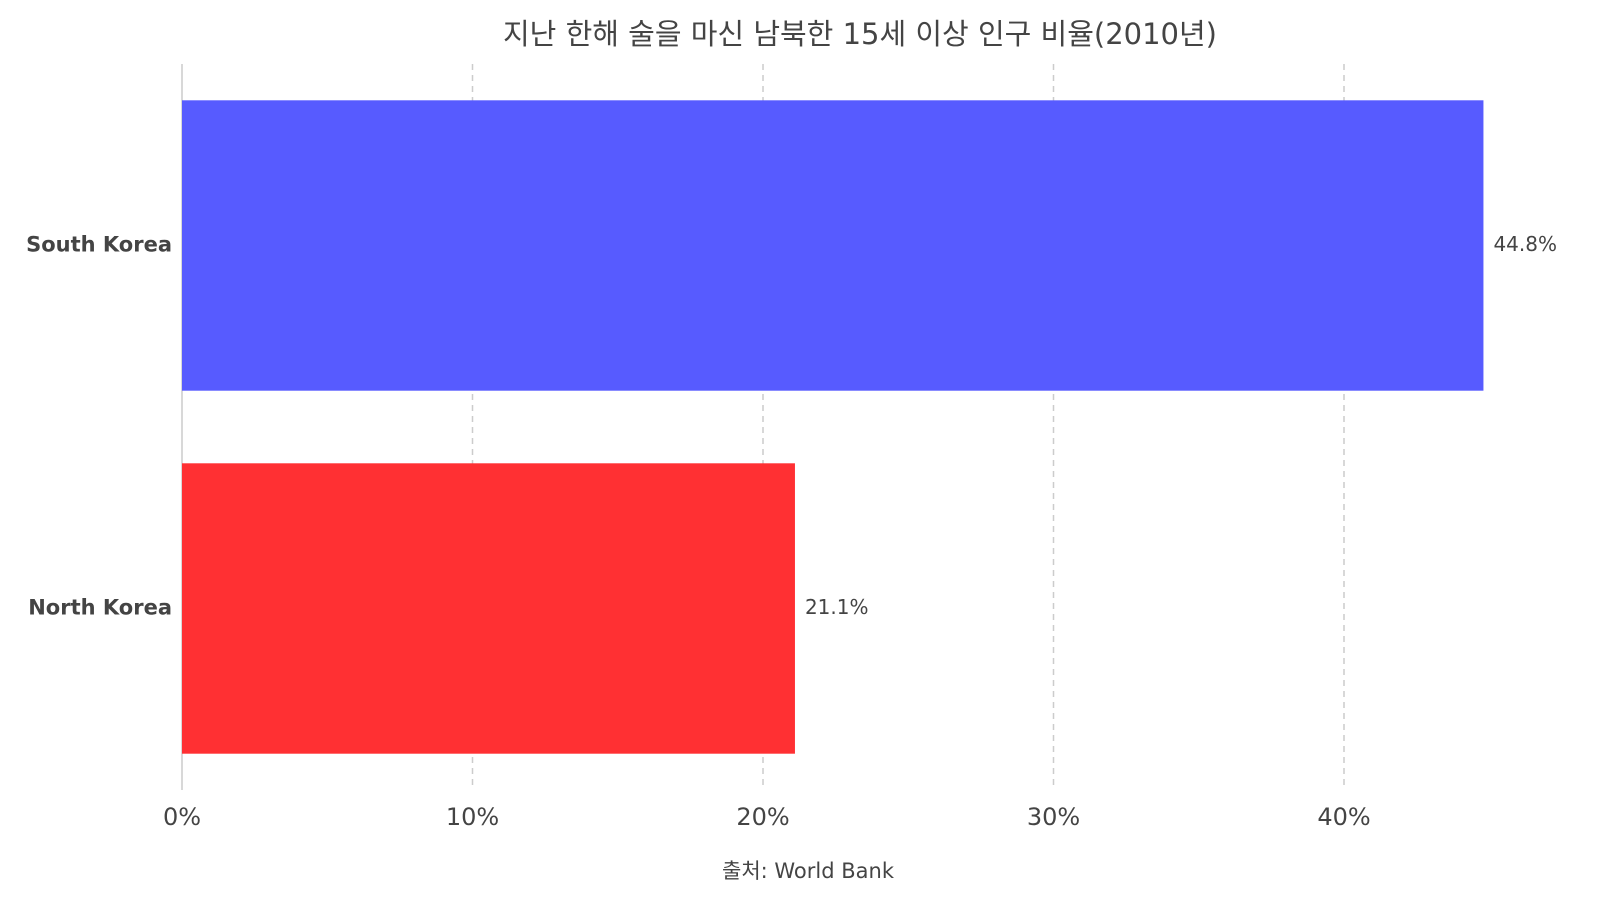  Describe the element at coordinates (100, 608) in the screenshot. I see `y-tick-label: North Korea` at that location.